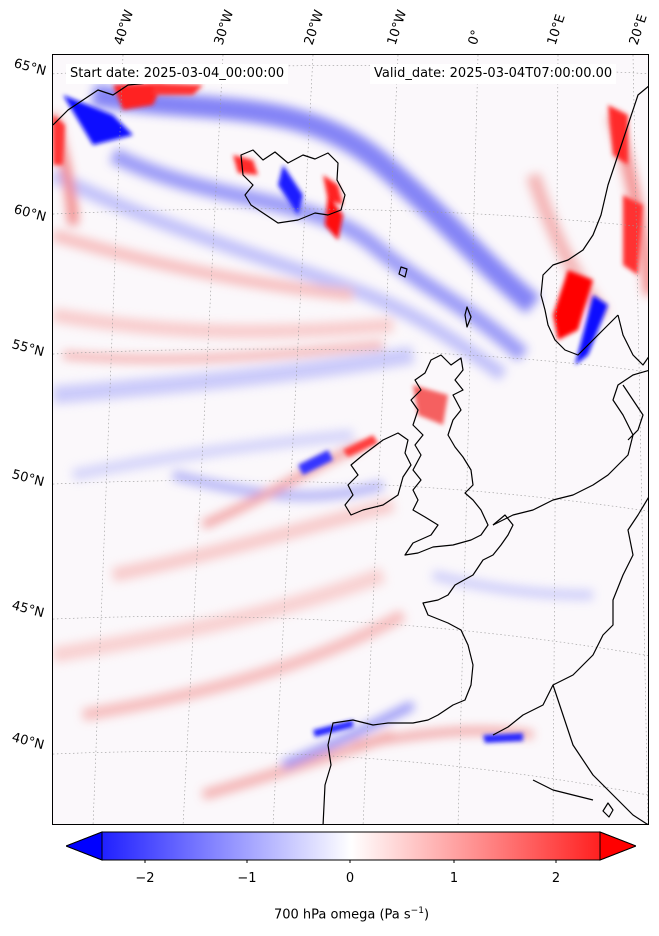 The width and height of the screenshot is (659, 936). Describe the element at coordinates (30, 68) in the screenshot. I see `lat-label-65n: 65°N` at that location.